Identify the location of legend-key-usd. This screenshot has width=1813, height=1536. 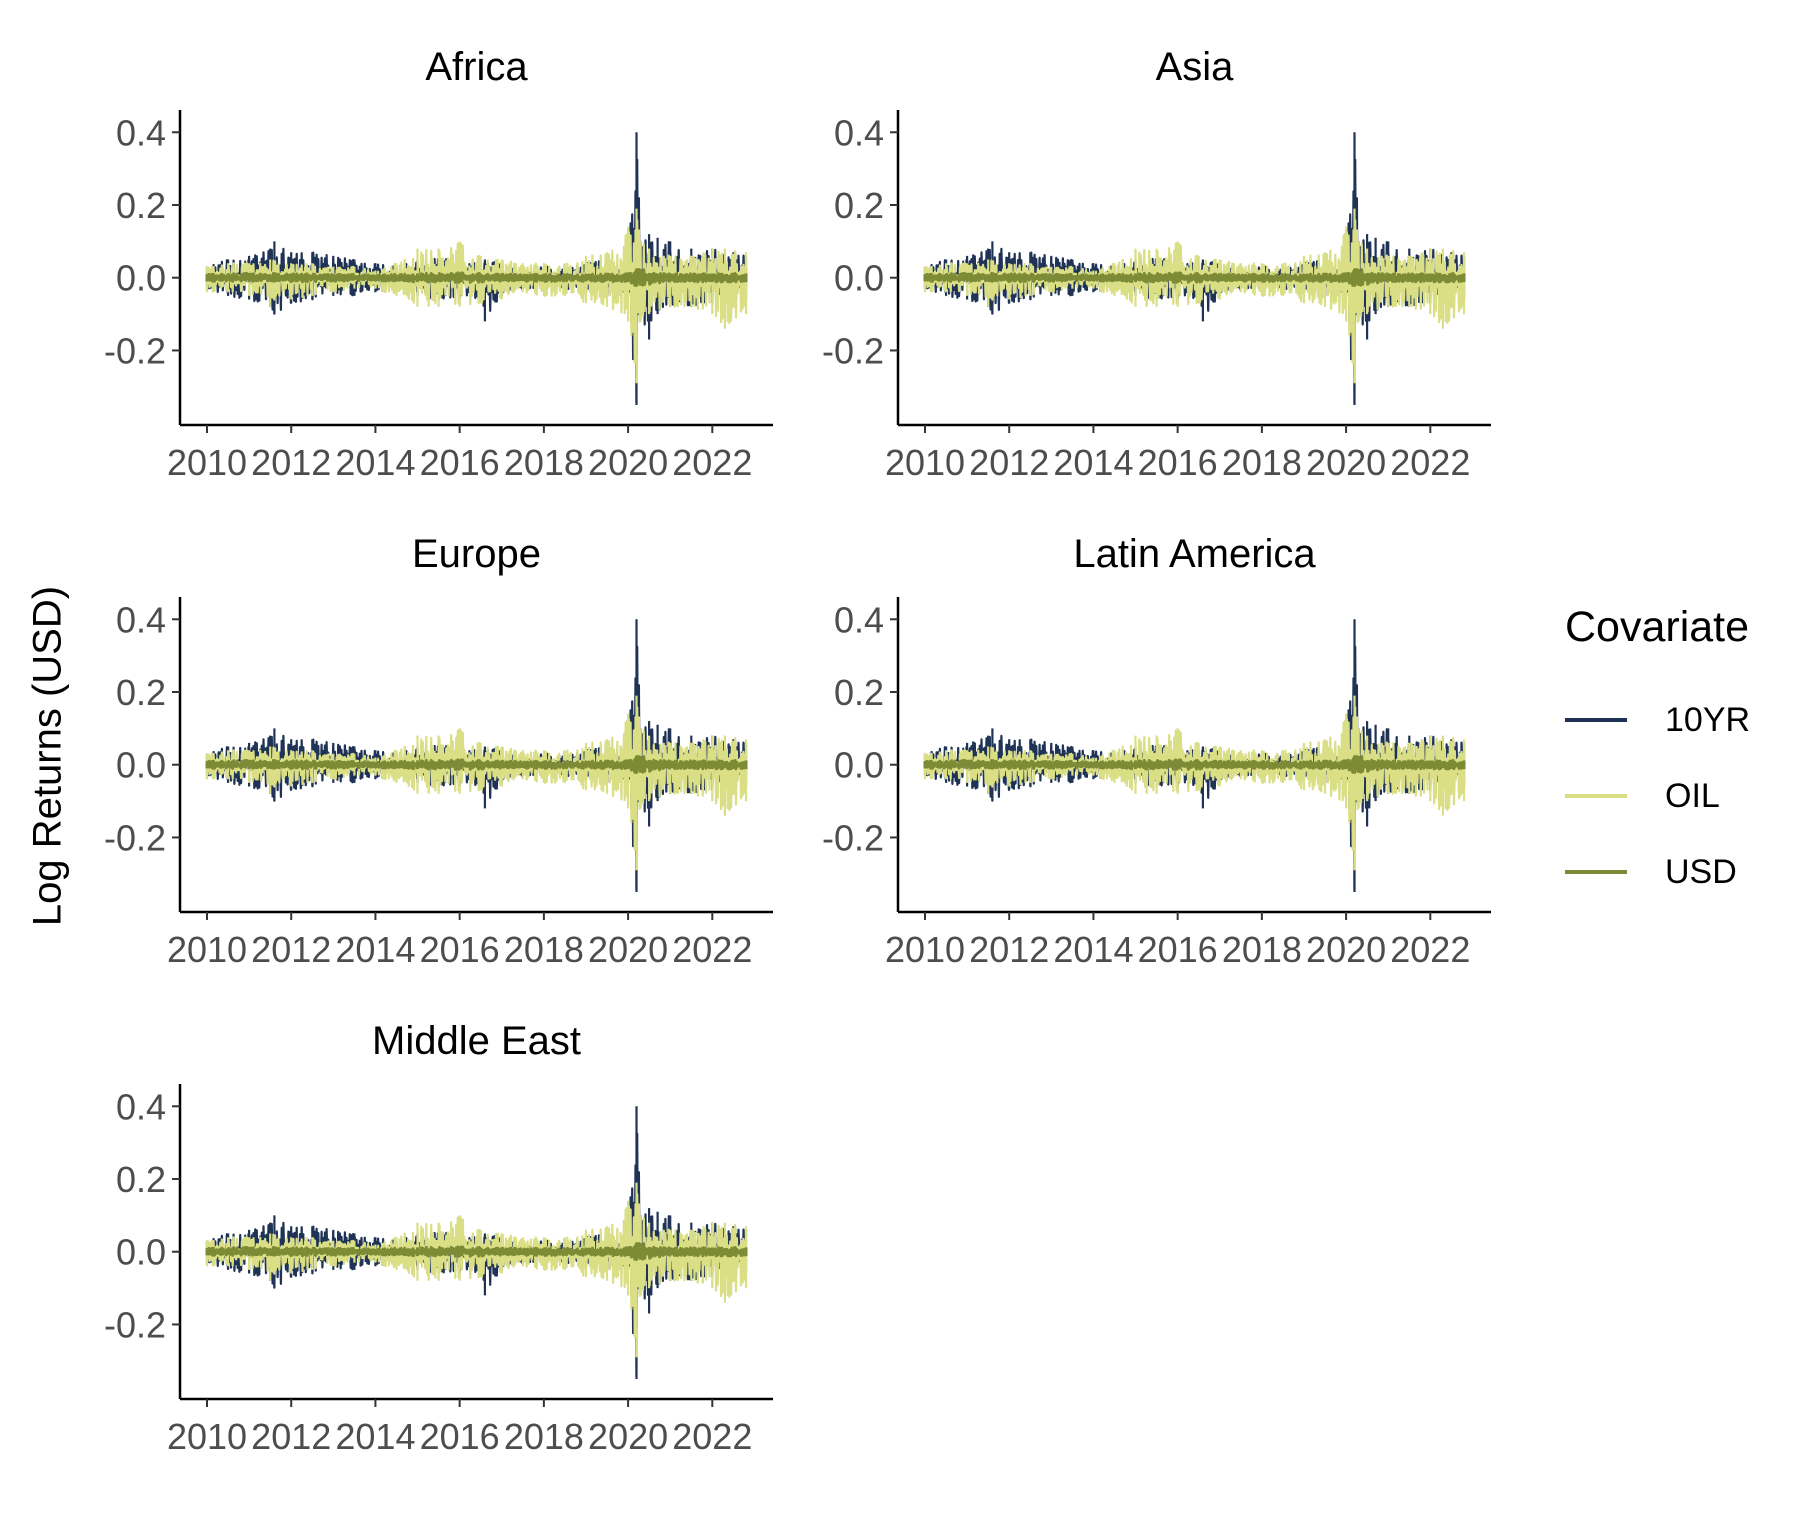
(1596, 872).